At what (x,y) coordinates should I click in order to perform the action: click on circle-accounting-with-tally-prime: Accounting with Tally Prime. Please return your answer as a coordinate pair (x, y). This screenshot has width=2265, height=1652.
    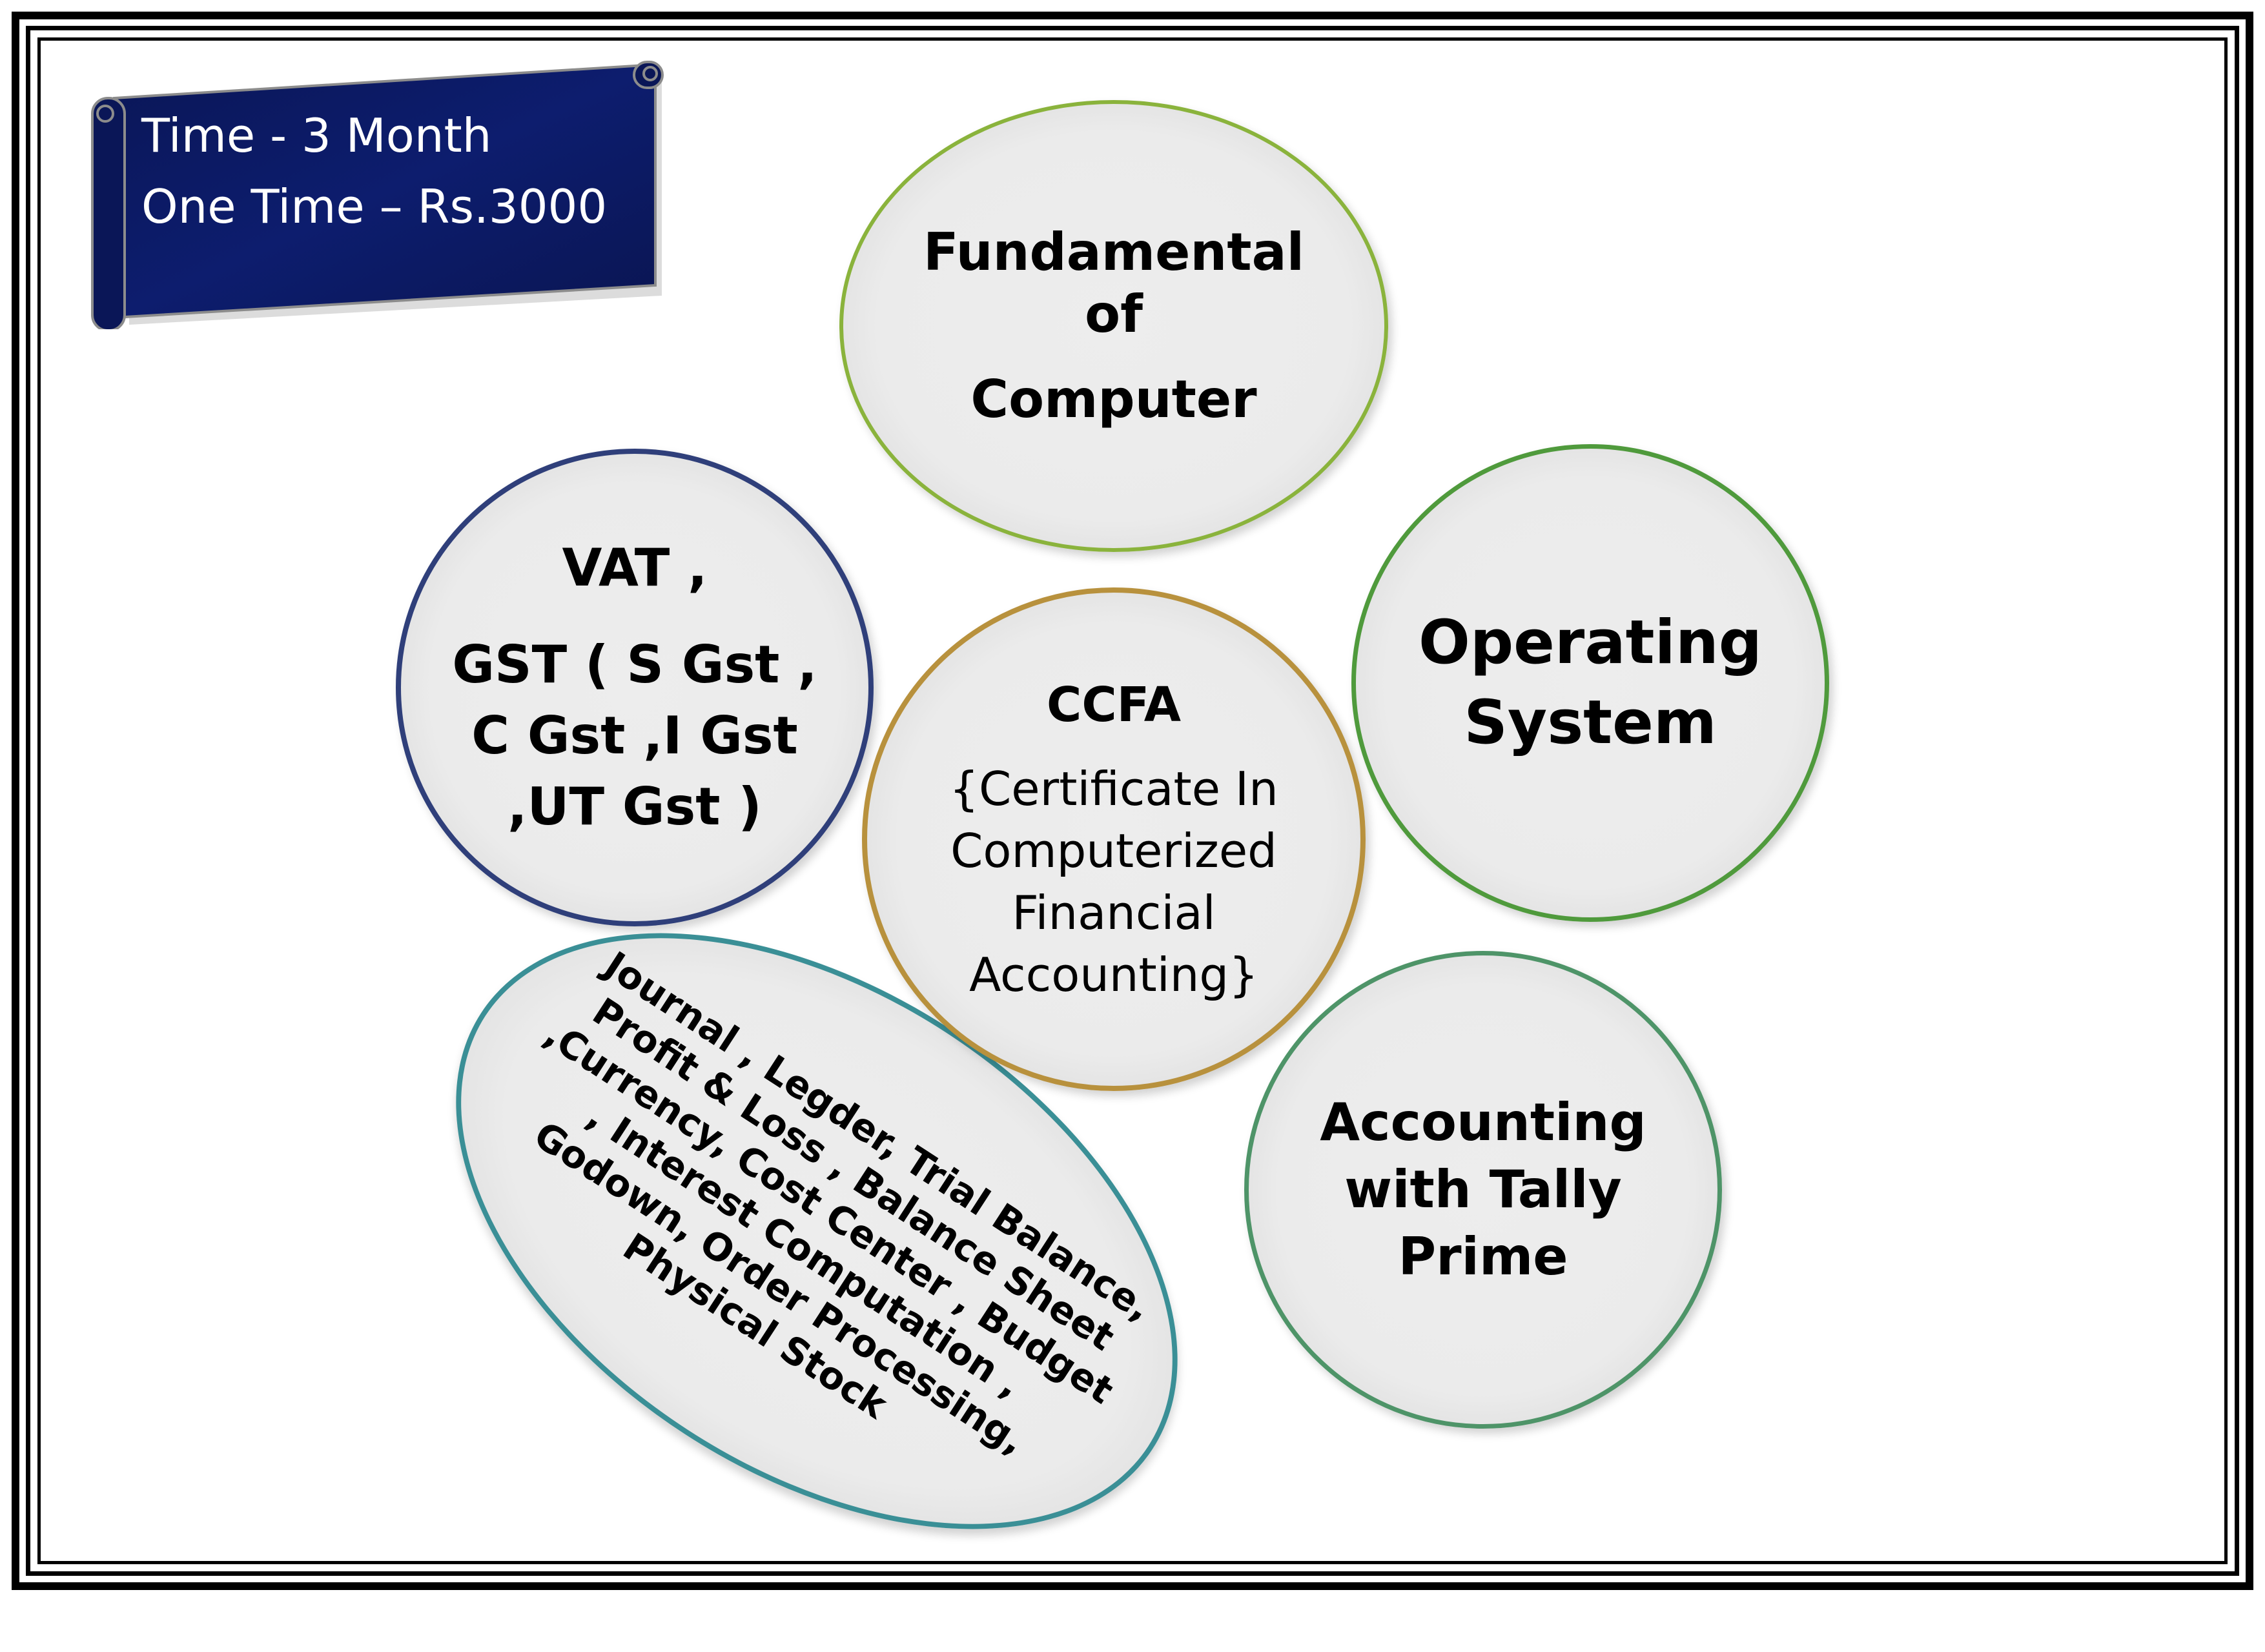
    Looking at the image, I should click on (1483, 1190).